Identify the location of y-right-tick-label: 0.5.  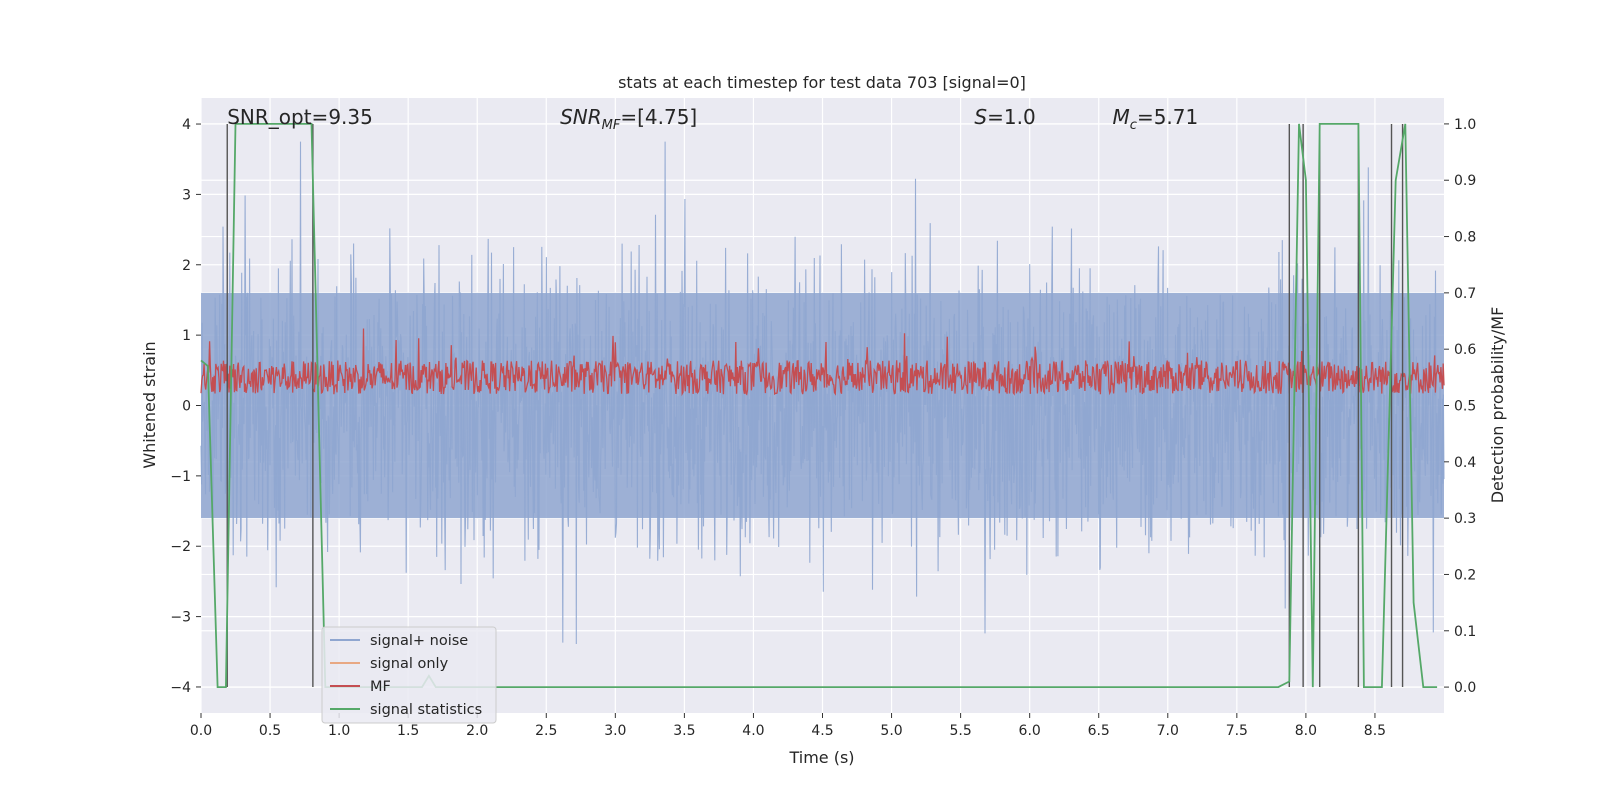
(1465, 407).